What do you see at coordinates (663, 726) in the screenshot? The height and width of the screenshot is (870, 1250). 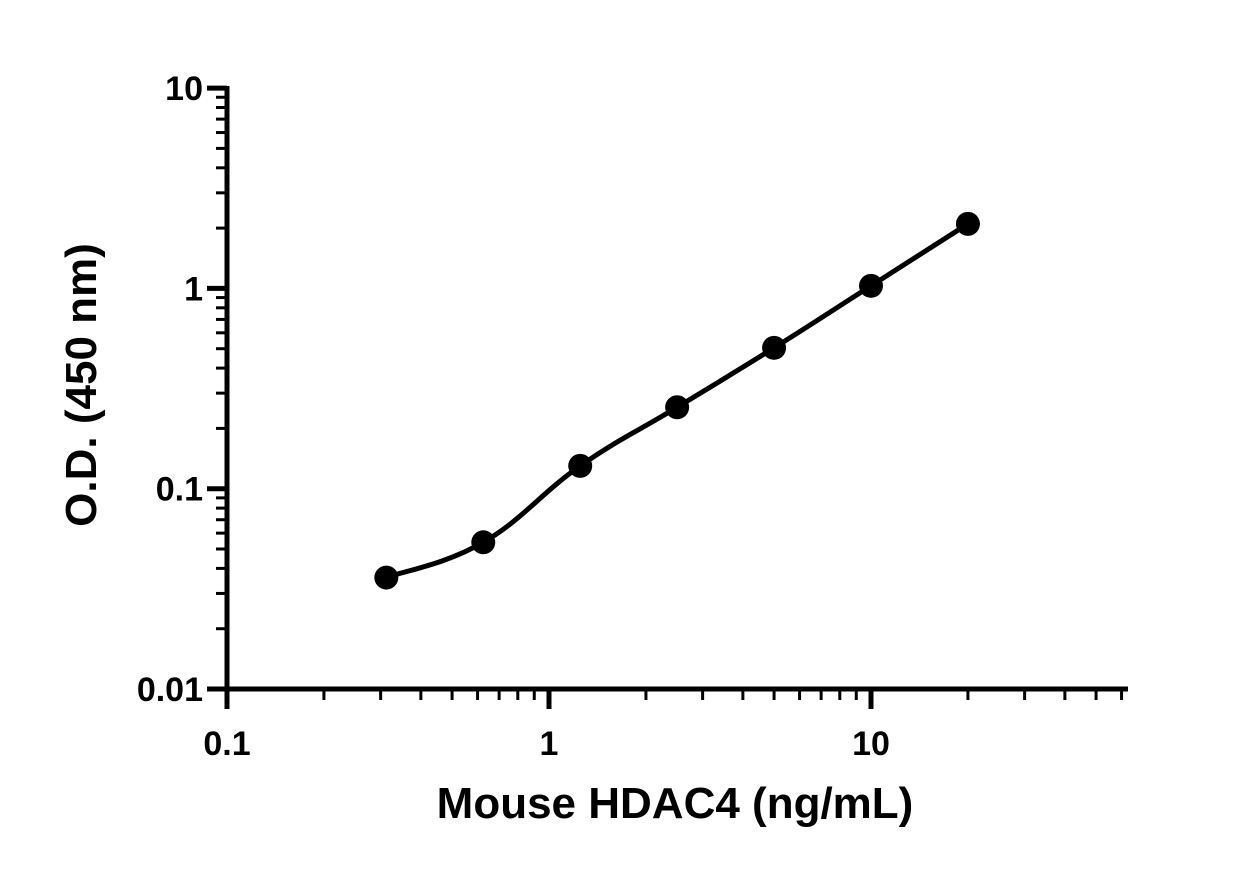 I see `x-ticks: 0.1 1 10` at bounding box center [663, 726].